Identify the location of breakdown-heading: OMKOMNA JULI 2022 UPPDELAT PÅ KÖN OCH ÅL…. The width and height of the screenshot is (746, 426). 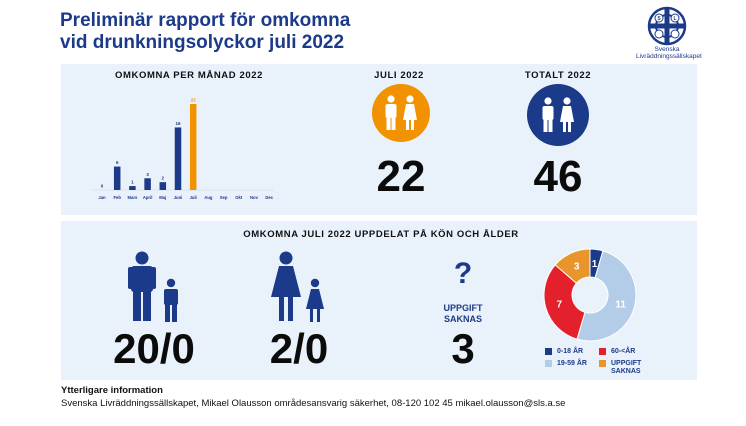
(381, 234).